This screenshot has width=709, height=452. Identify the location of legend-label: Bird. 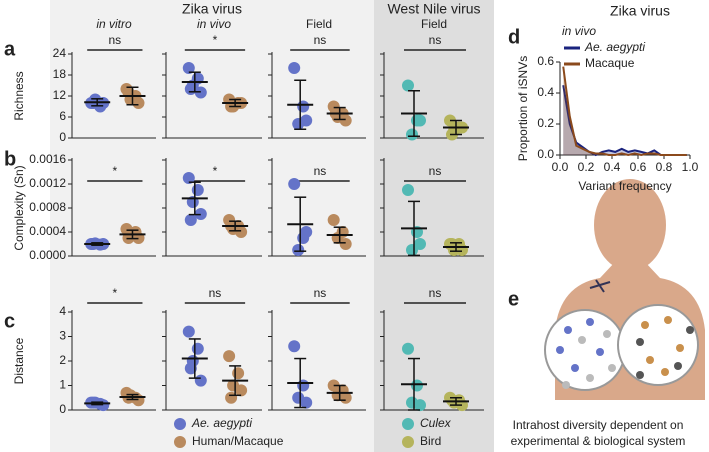
(430, 441).